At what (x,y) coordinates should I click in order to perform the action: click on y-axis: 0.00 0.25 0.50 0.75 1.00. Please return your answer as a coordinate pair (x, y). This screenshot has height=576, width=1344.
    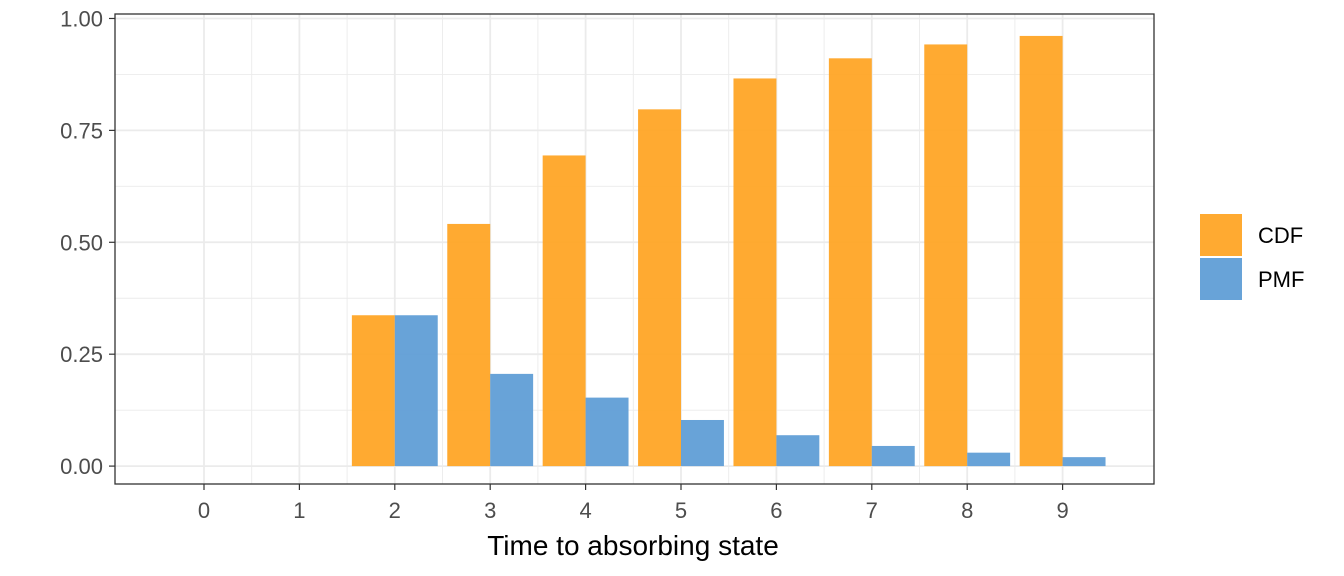
    Looking at the image, I should click on (87, 242).